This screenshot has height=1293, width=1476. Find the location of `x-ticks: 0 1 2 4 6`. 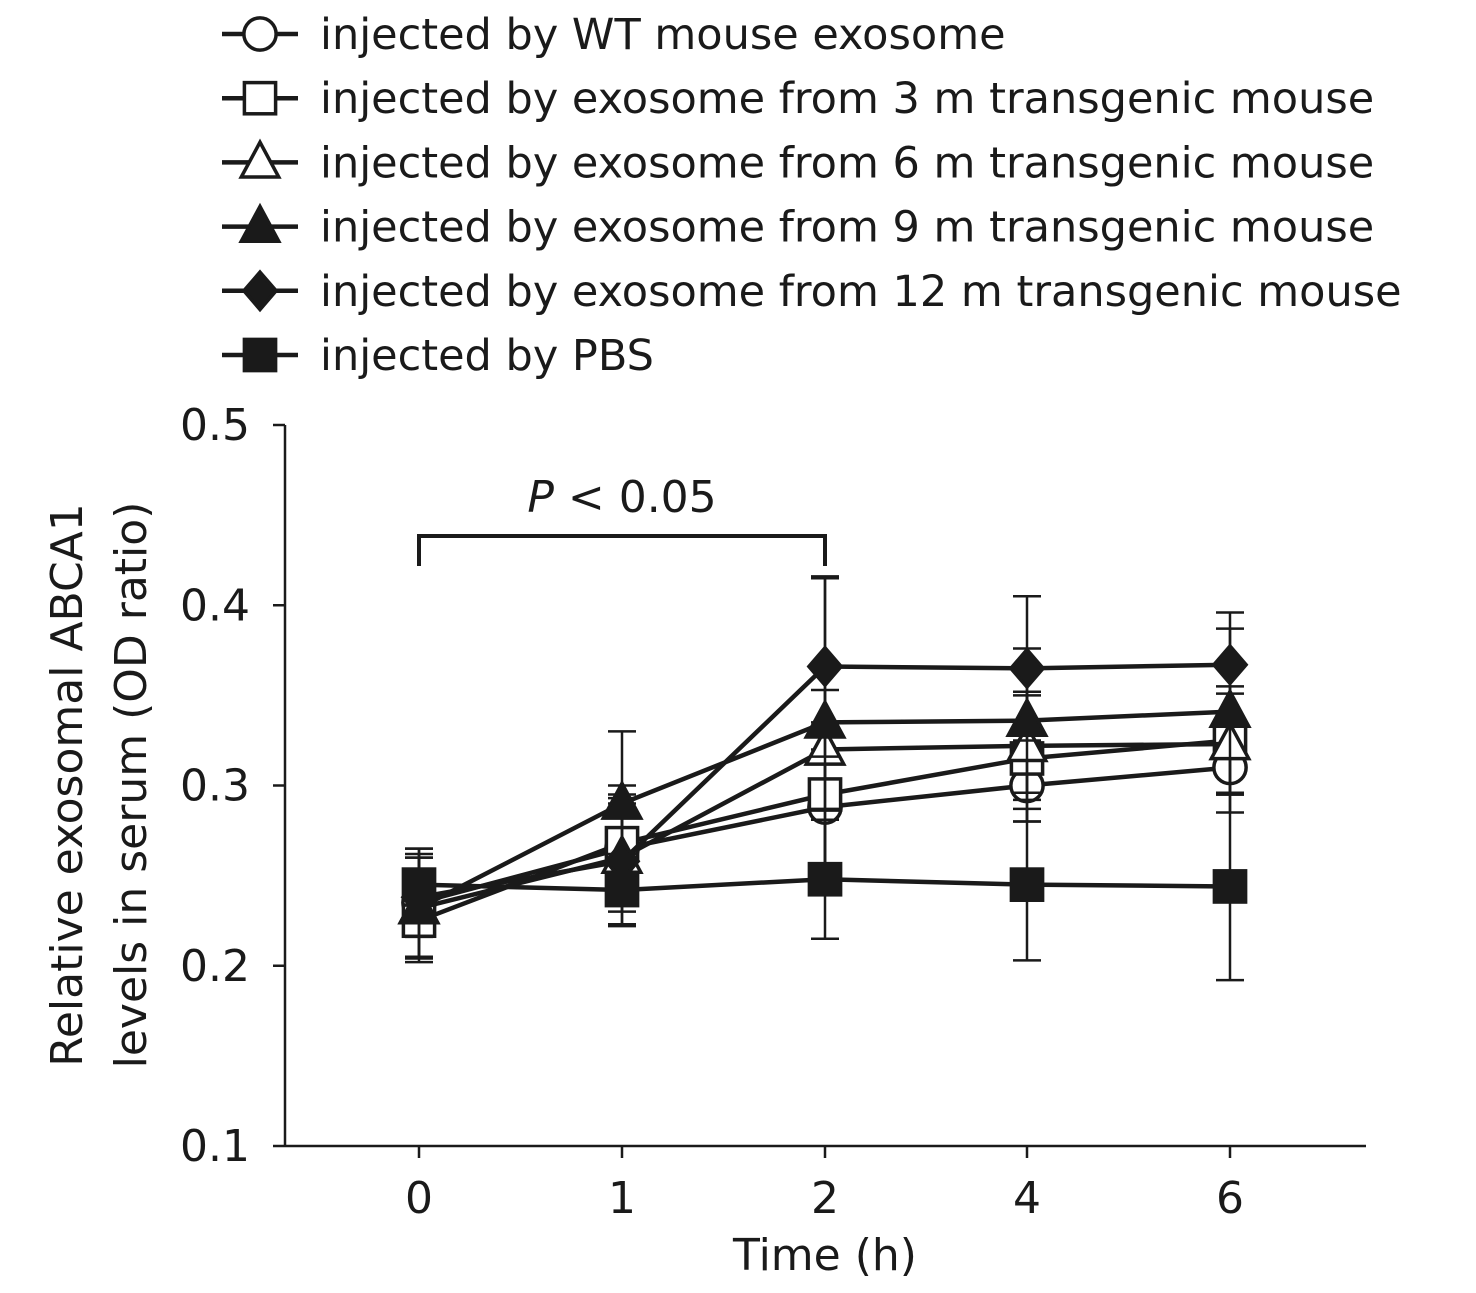

x-ticks: 0 1 2 4 6 is located at coordinates (824, 1185).